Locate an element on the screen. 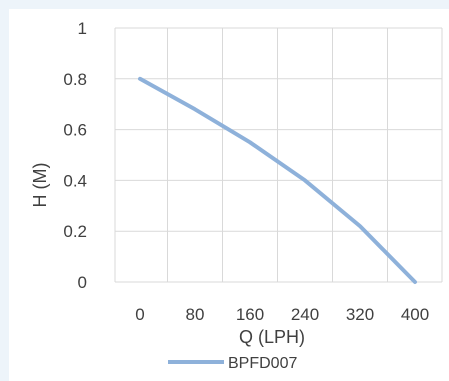 The width and height of the screenshot is (449, 381). x-tick-labels: 0 80 160 240 320 400 is located at coordinates (282, 314).